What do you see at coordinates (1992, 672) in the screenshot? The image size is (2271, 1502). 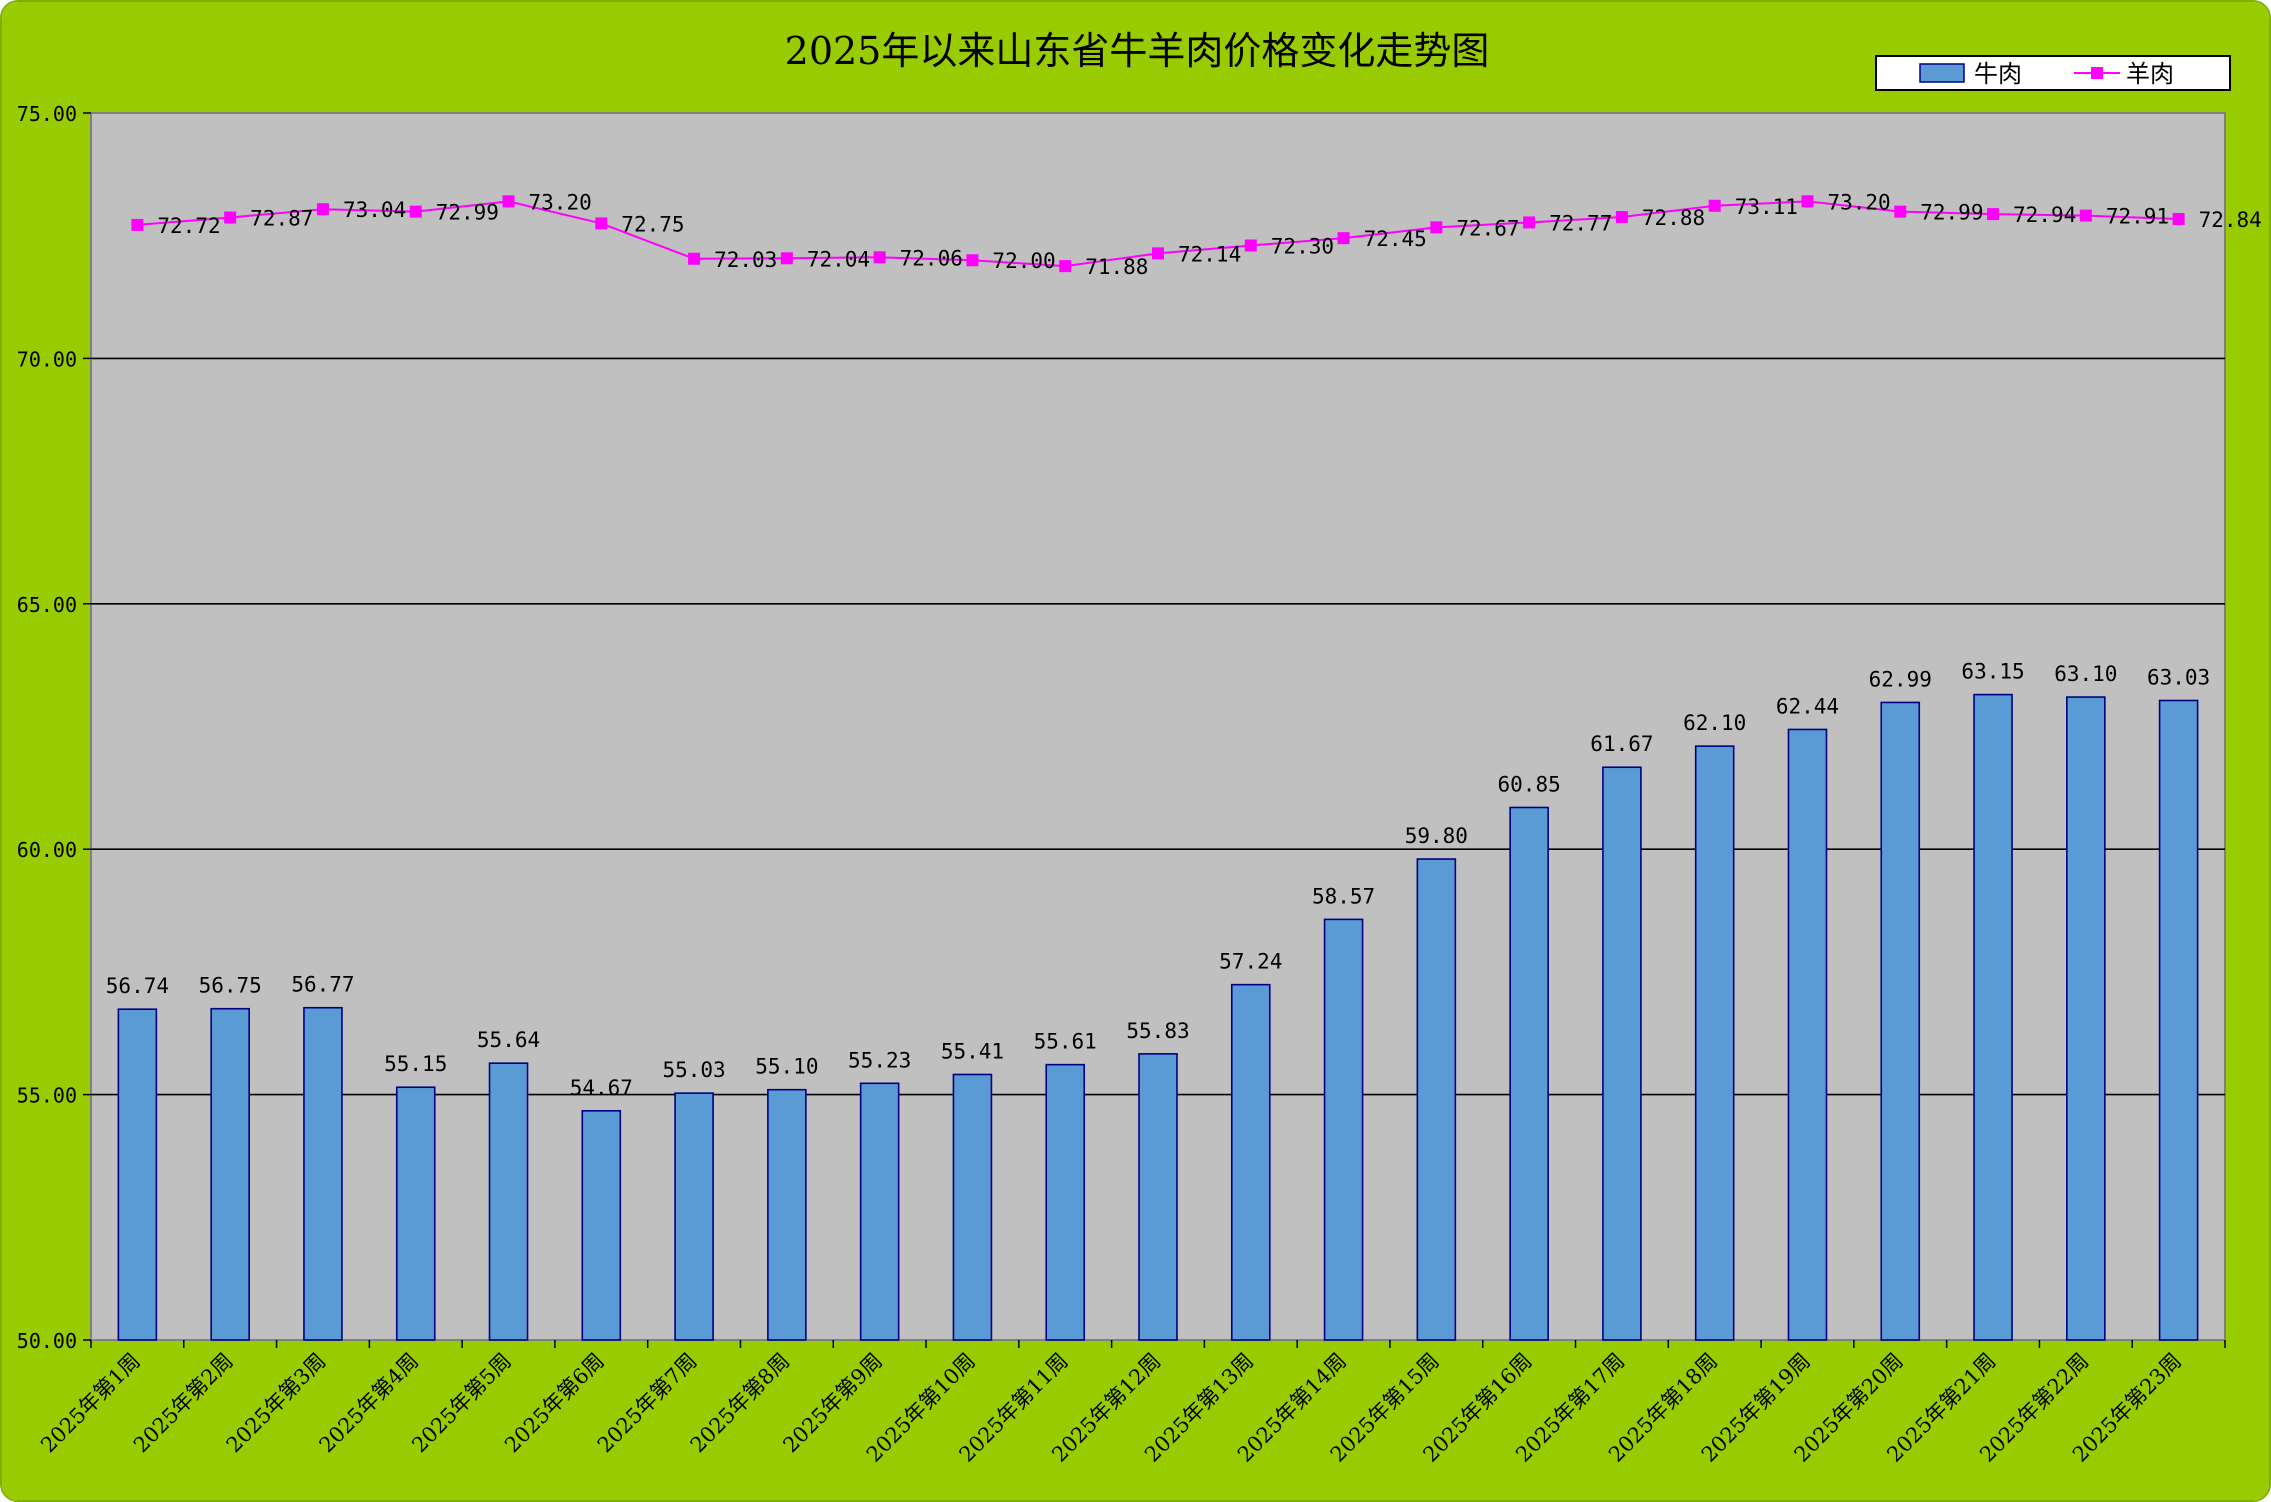 I see `beef-data-label: 63.15` at bounding box center [1992, 672].